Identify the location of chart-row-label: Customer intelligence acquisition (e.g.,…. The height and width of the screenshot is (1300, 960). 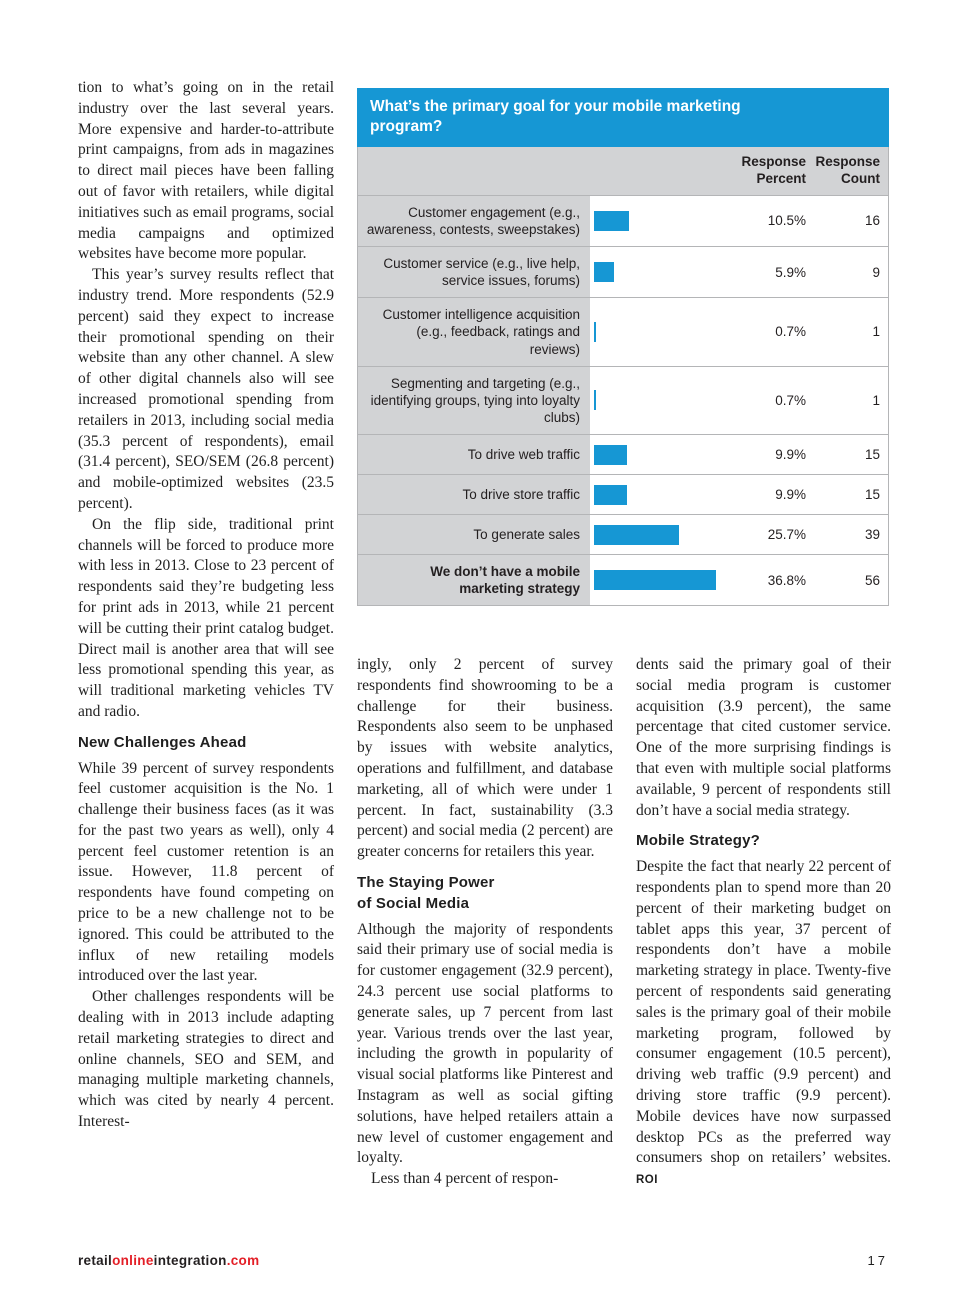
(474, 332).